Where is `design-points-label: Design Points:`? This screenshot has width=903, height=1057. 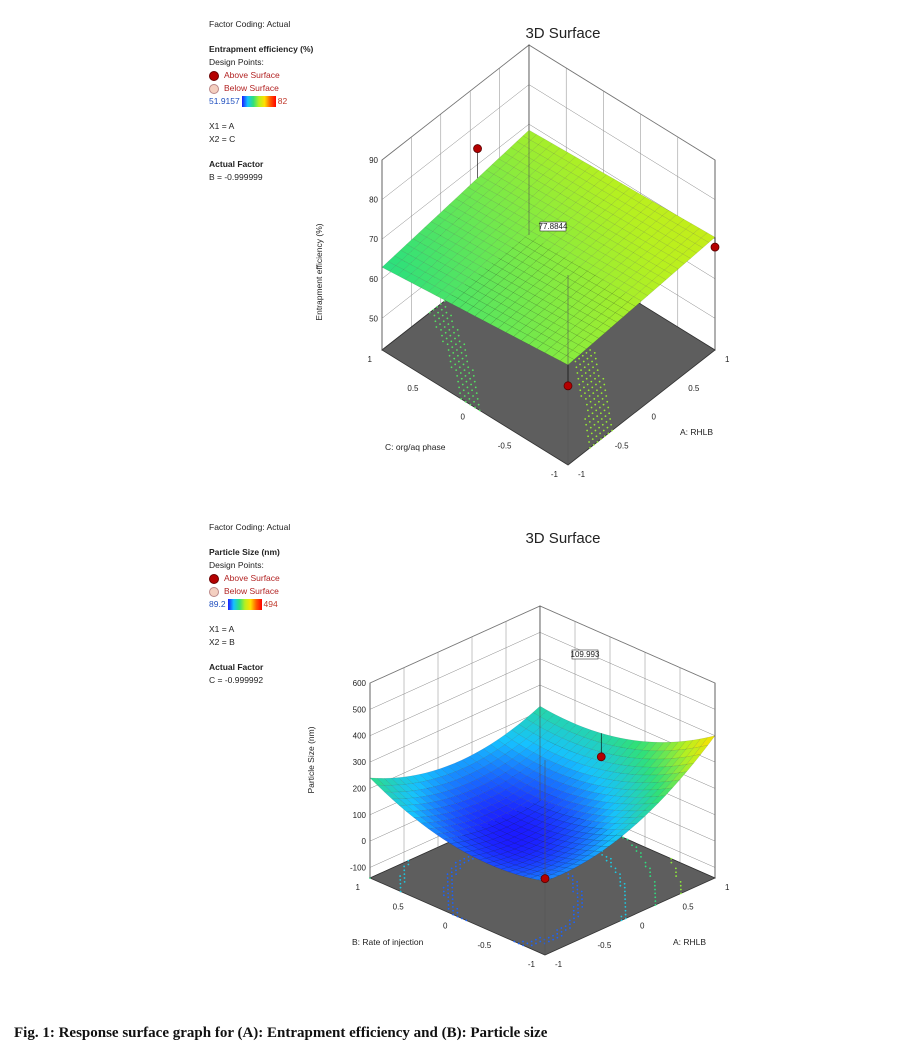 design-points-label: Design Points: is located at coordinates (236, 565).